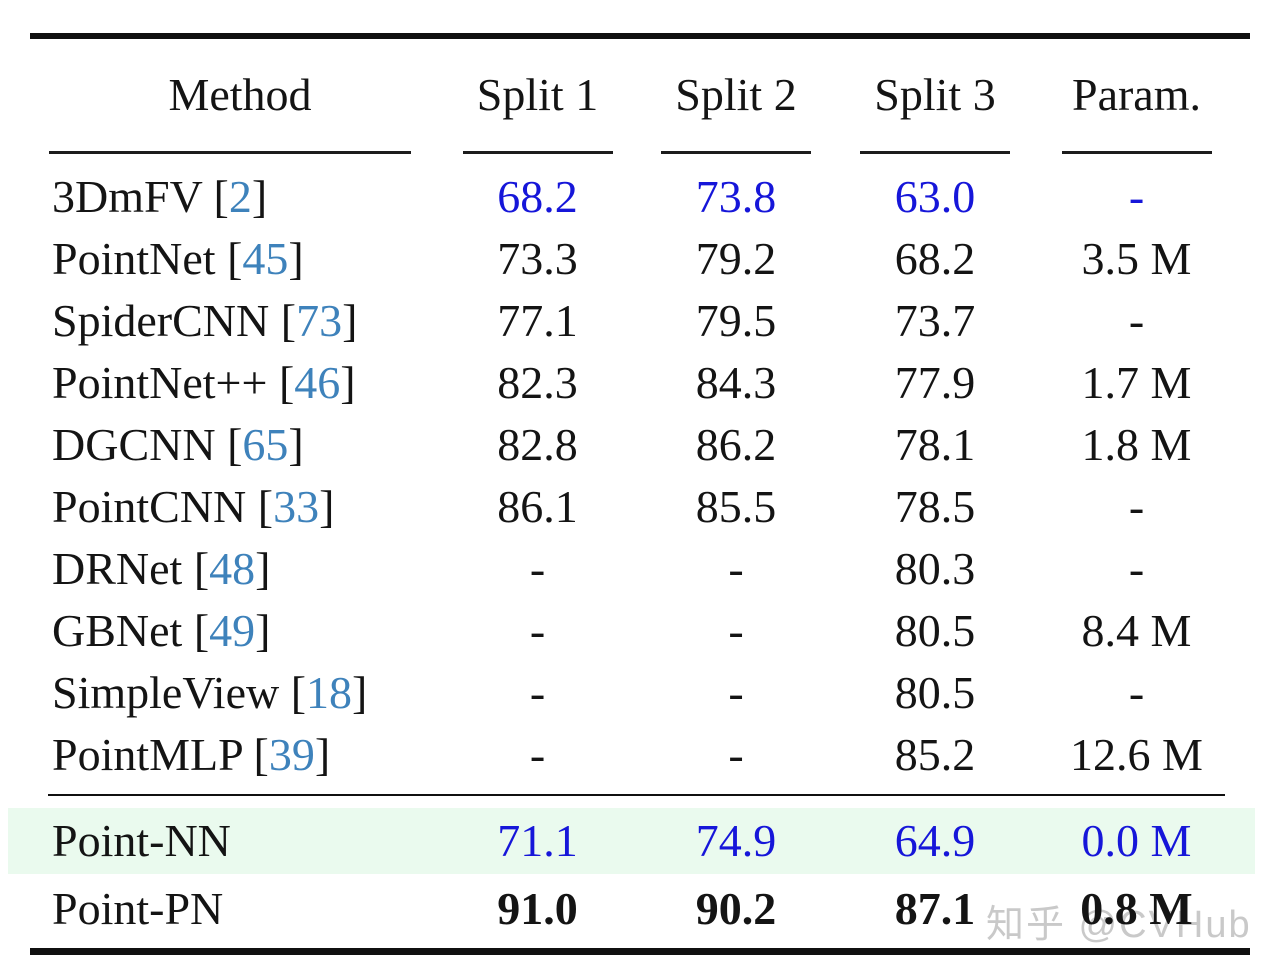  I want to click on citation-ref: 65, so click(265, 444).